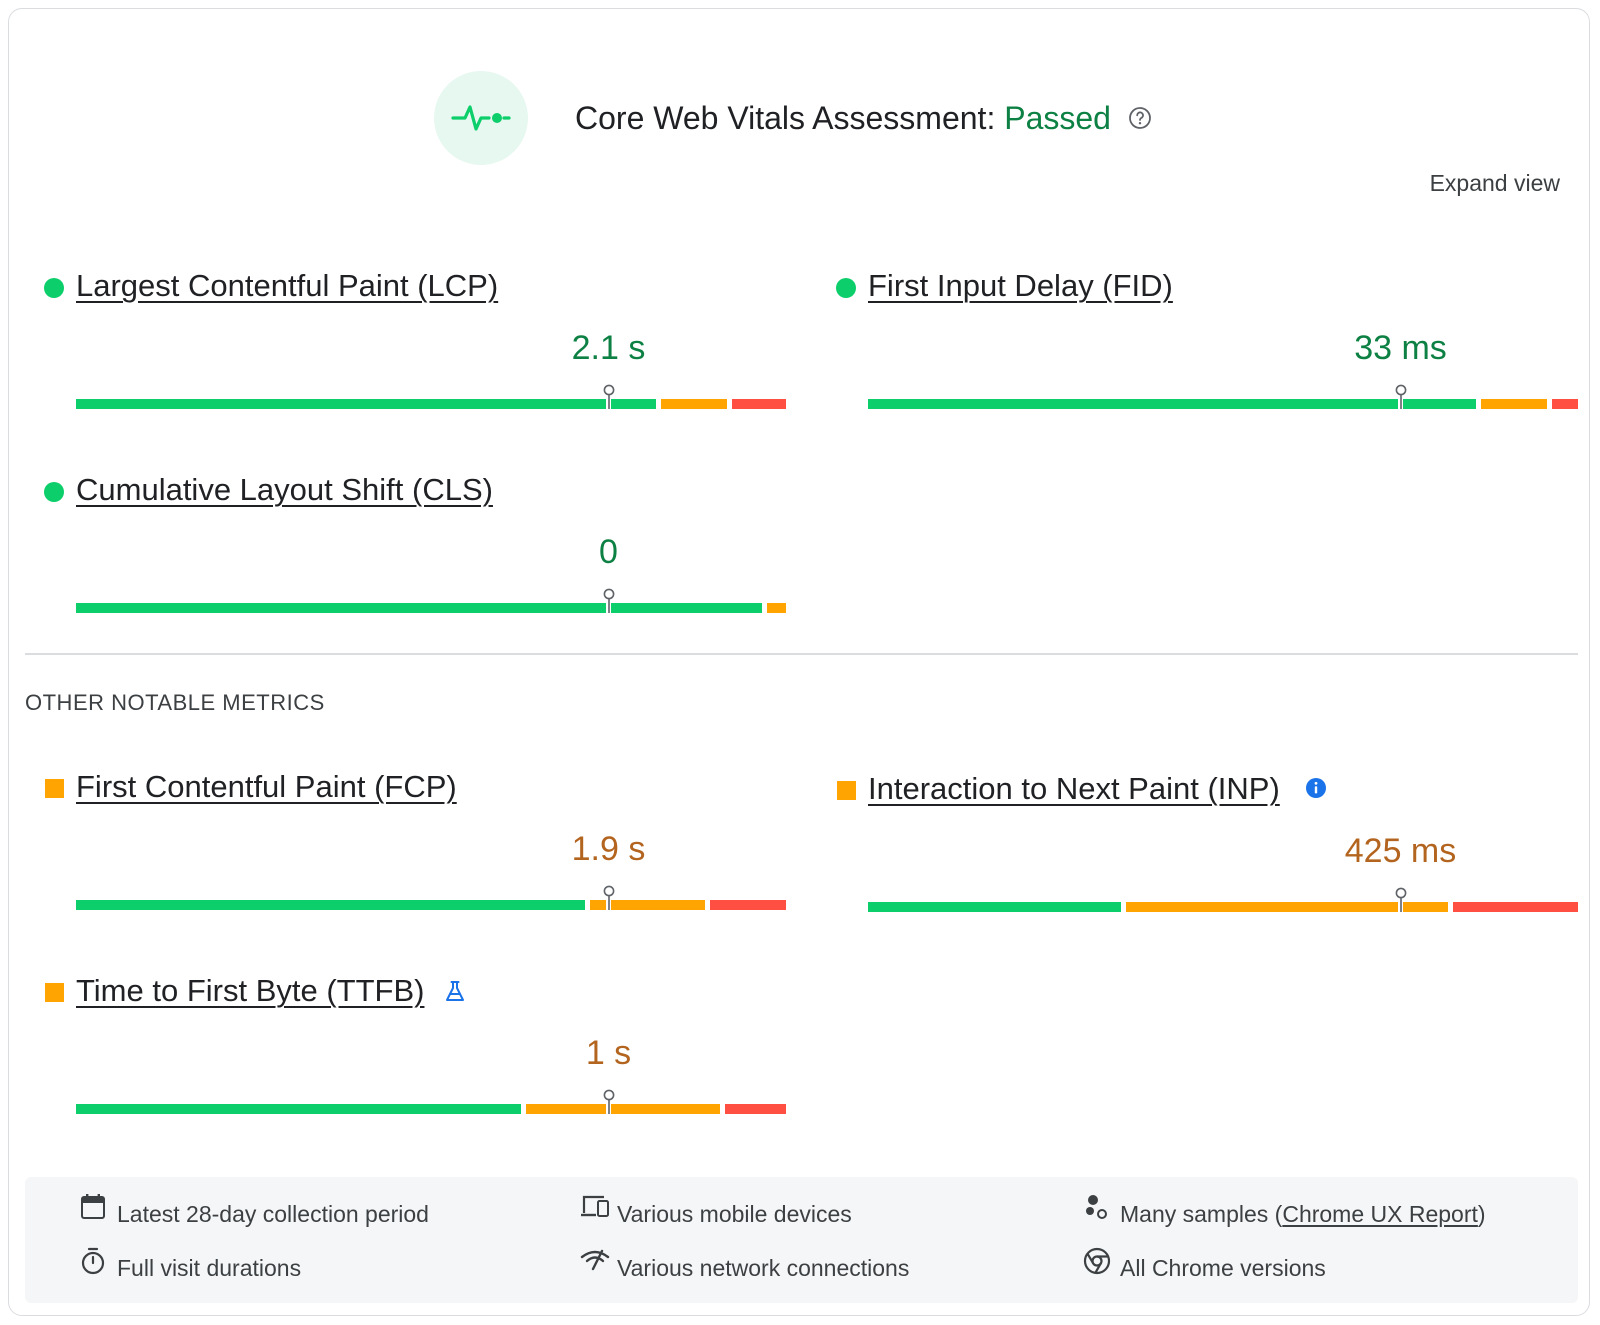 Image resolution: width=1600 pixels, height=1325 pixels. What do you see at coordinates (595, 1210) in the screenshot?
I see `devices-icon` at bounding box center [595, 1210].